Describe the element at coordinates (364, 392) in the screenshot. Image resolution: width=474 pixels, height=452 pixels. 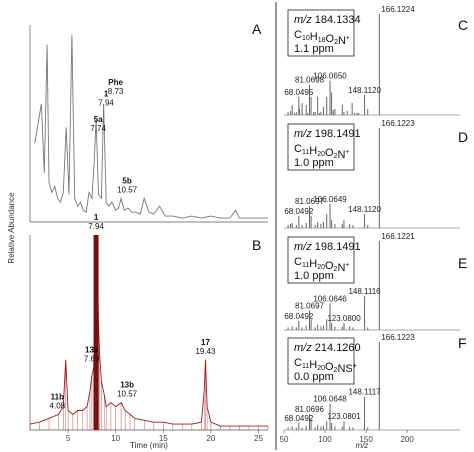
I see `peak-mz-label: 148.1117` at that location.